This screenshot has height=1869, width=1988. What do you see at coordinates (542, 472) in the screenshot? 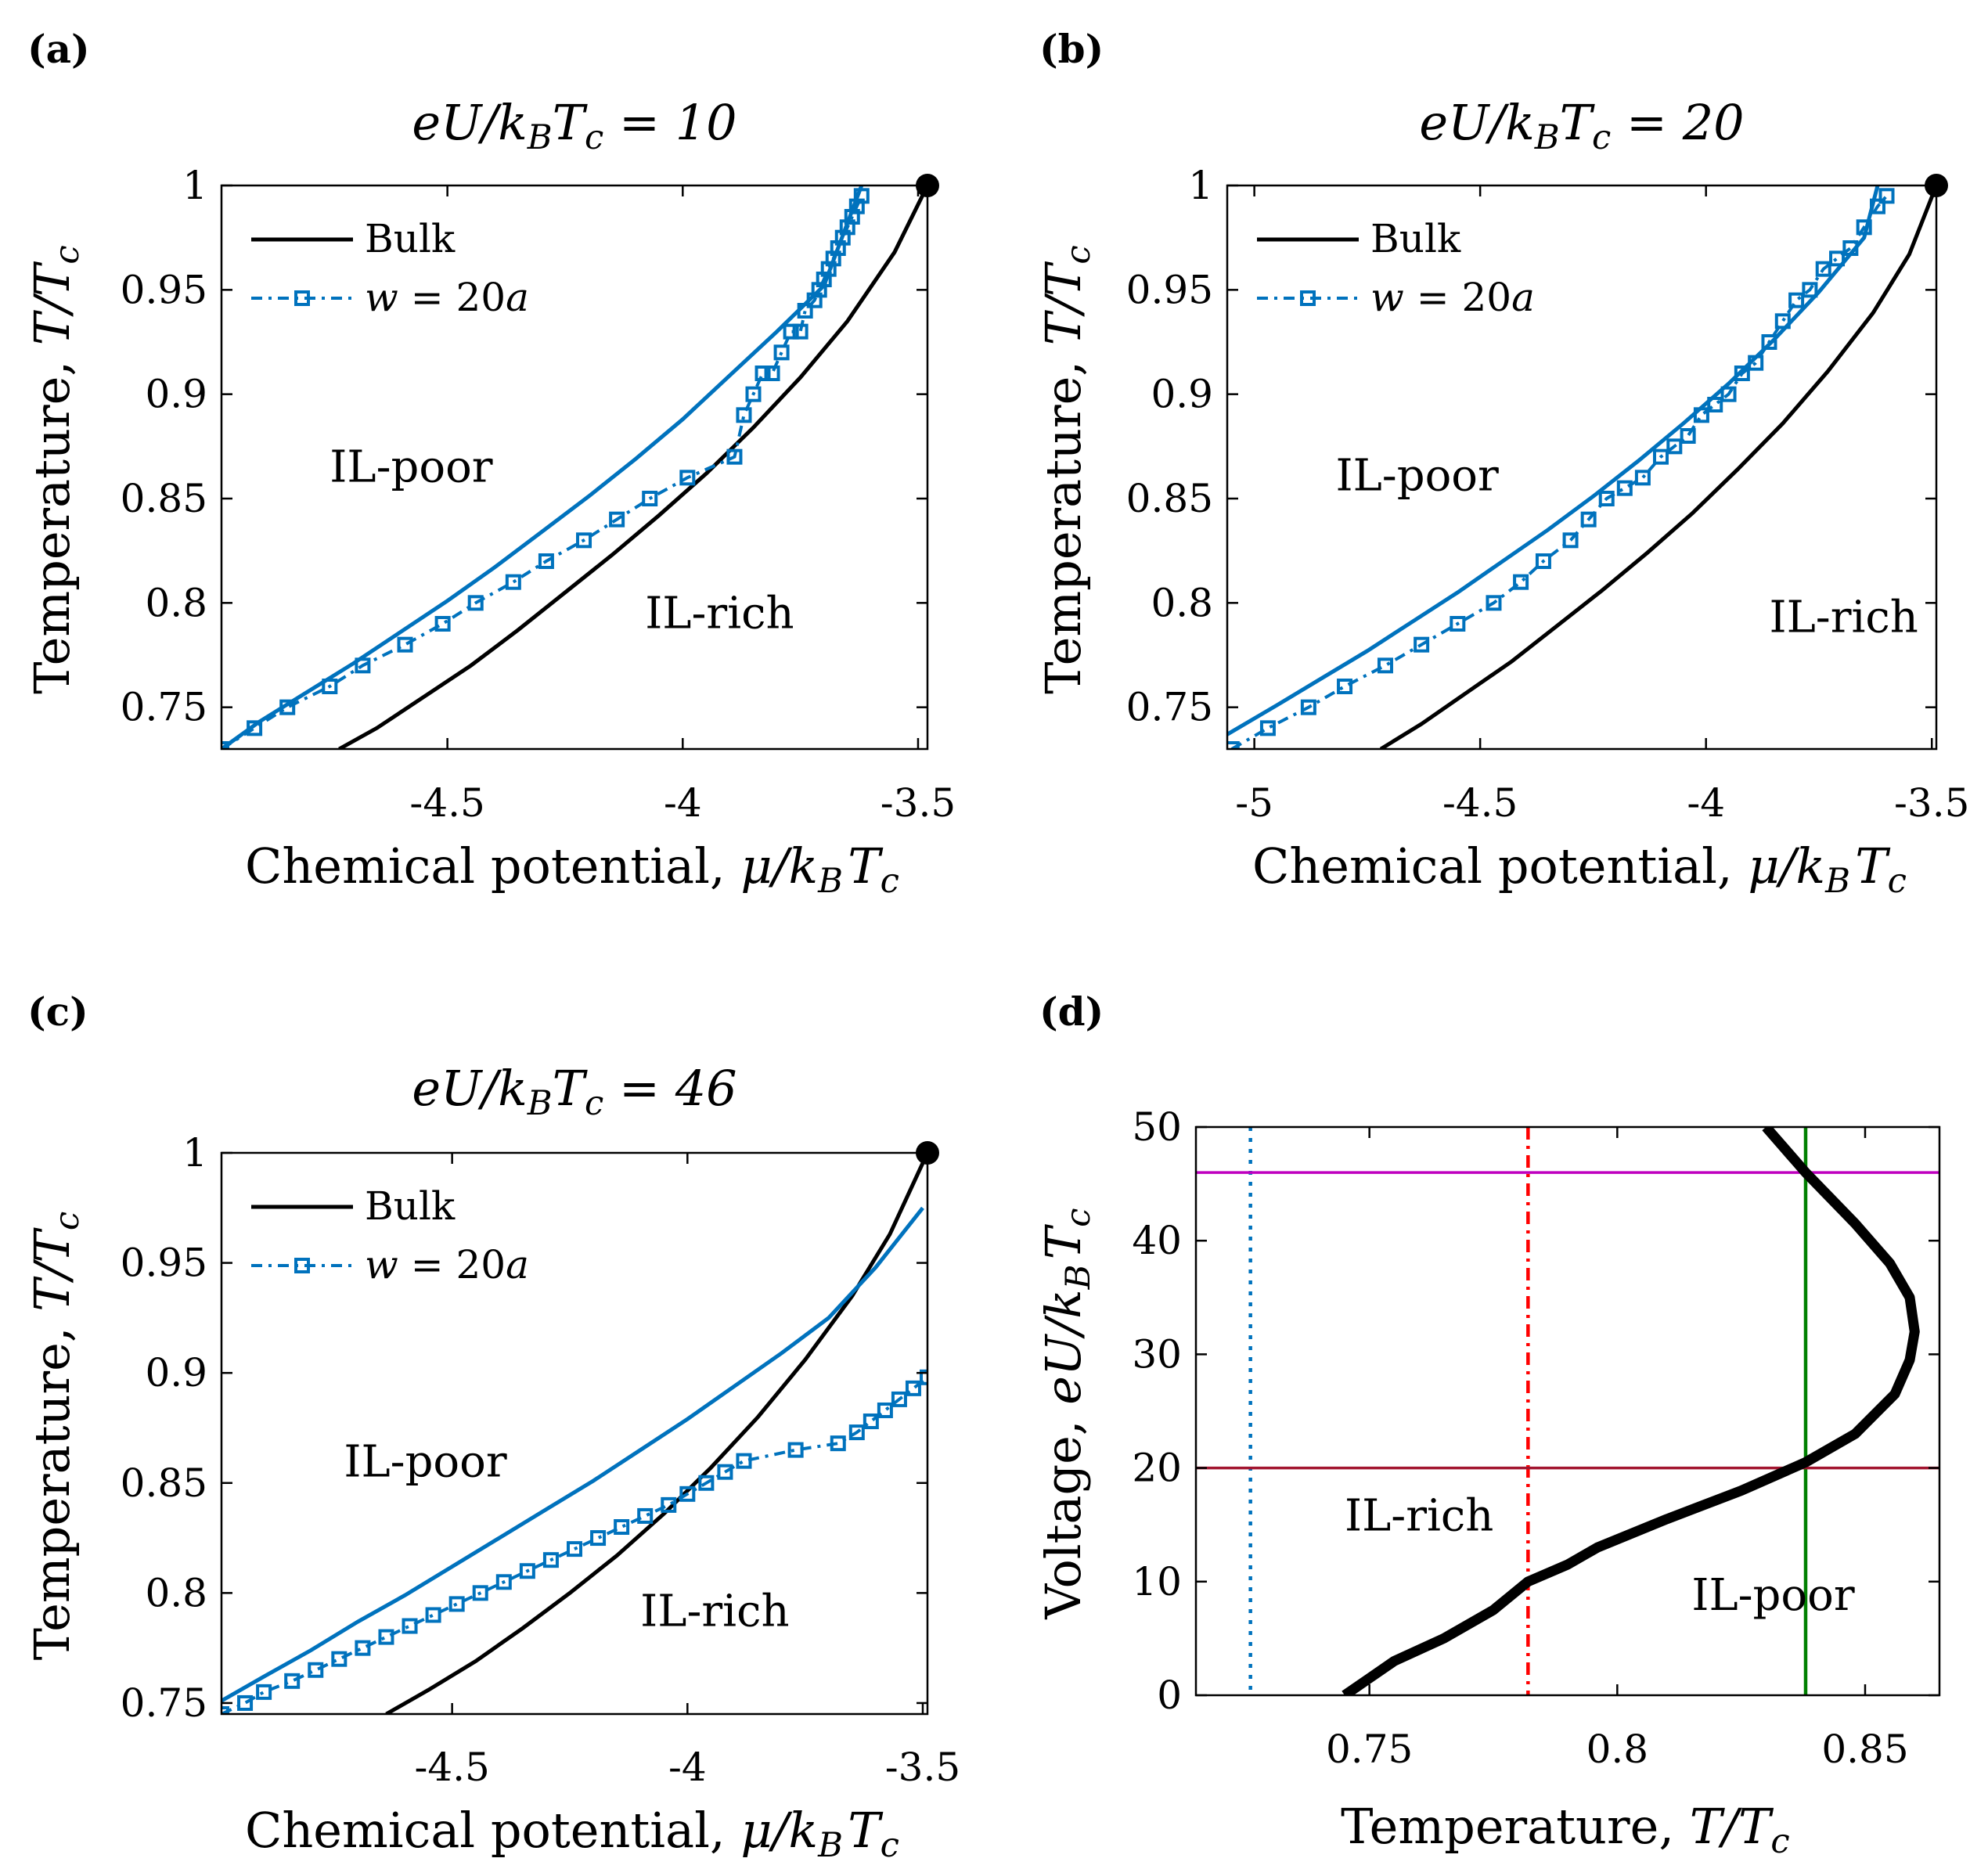
I see `series-w20a-line` at bounding box center [542, 472].